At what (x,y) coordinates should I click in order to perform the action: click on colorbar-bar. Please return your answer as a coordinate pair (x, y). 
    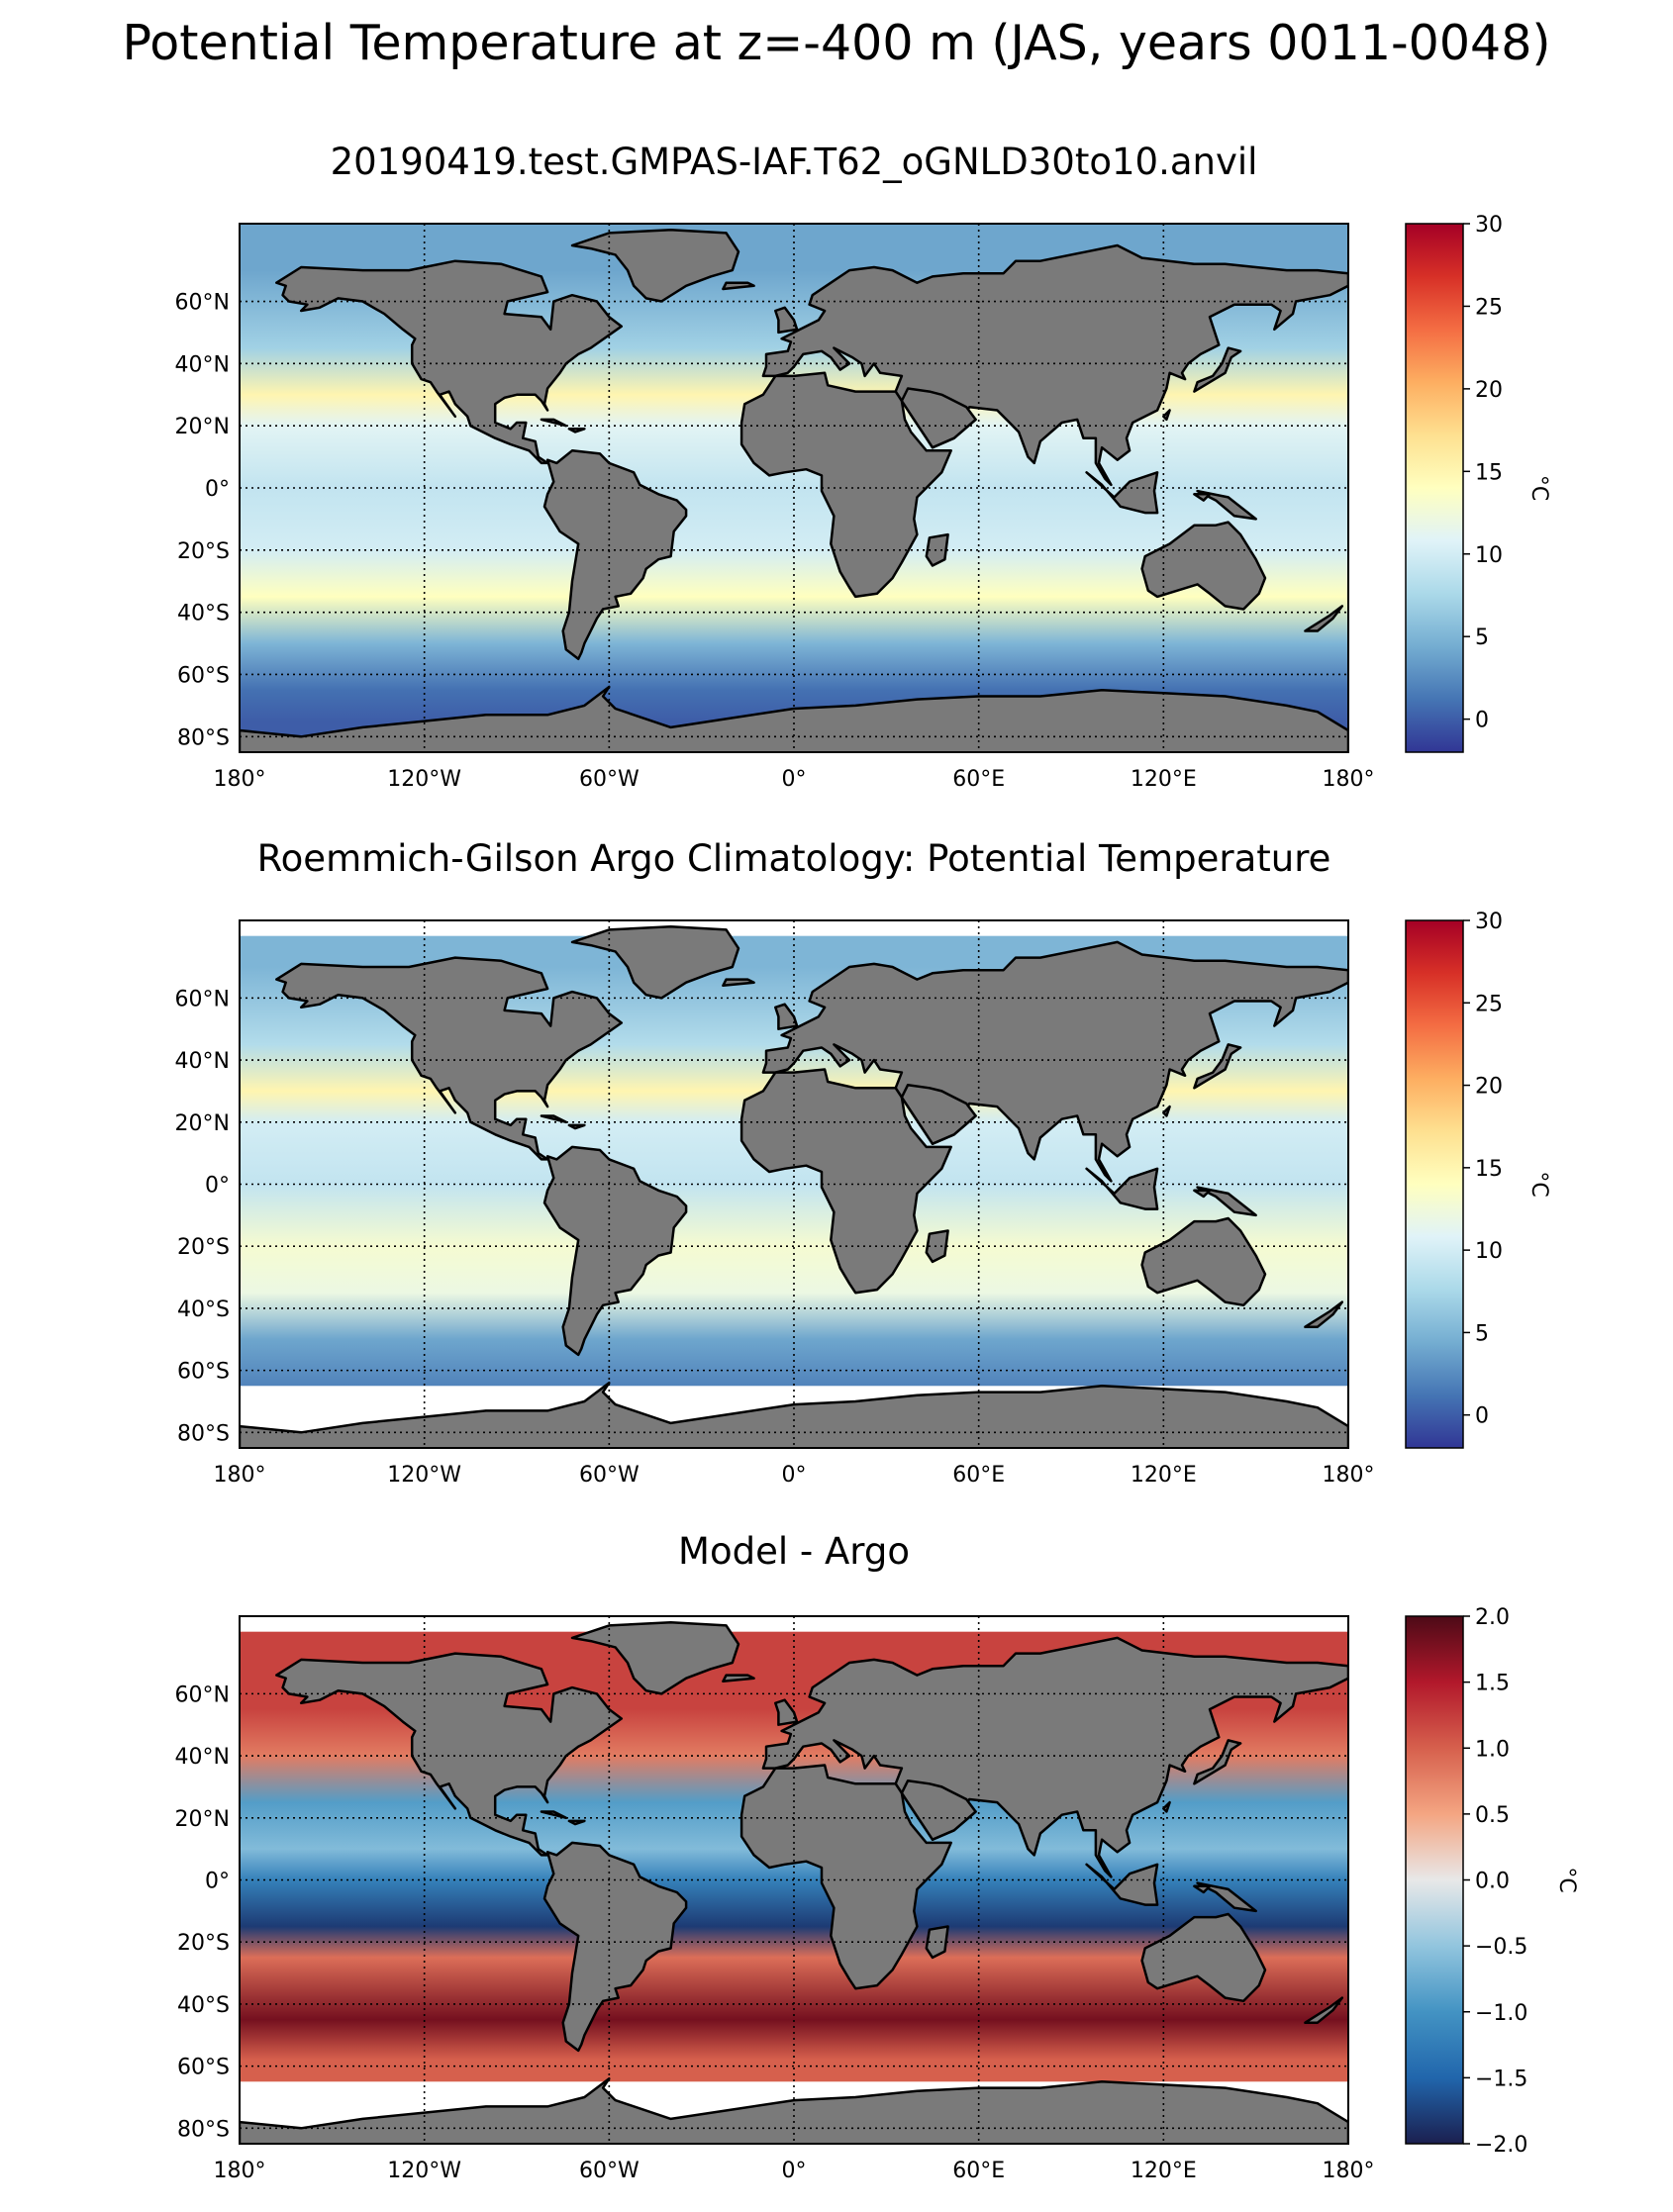
    Looking at the image, I should click on (1435, 1880).